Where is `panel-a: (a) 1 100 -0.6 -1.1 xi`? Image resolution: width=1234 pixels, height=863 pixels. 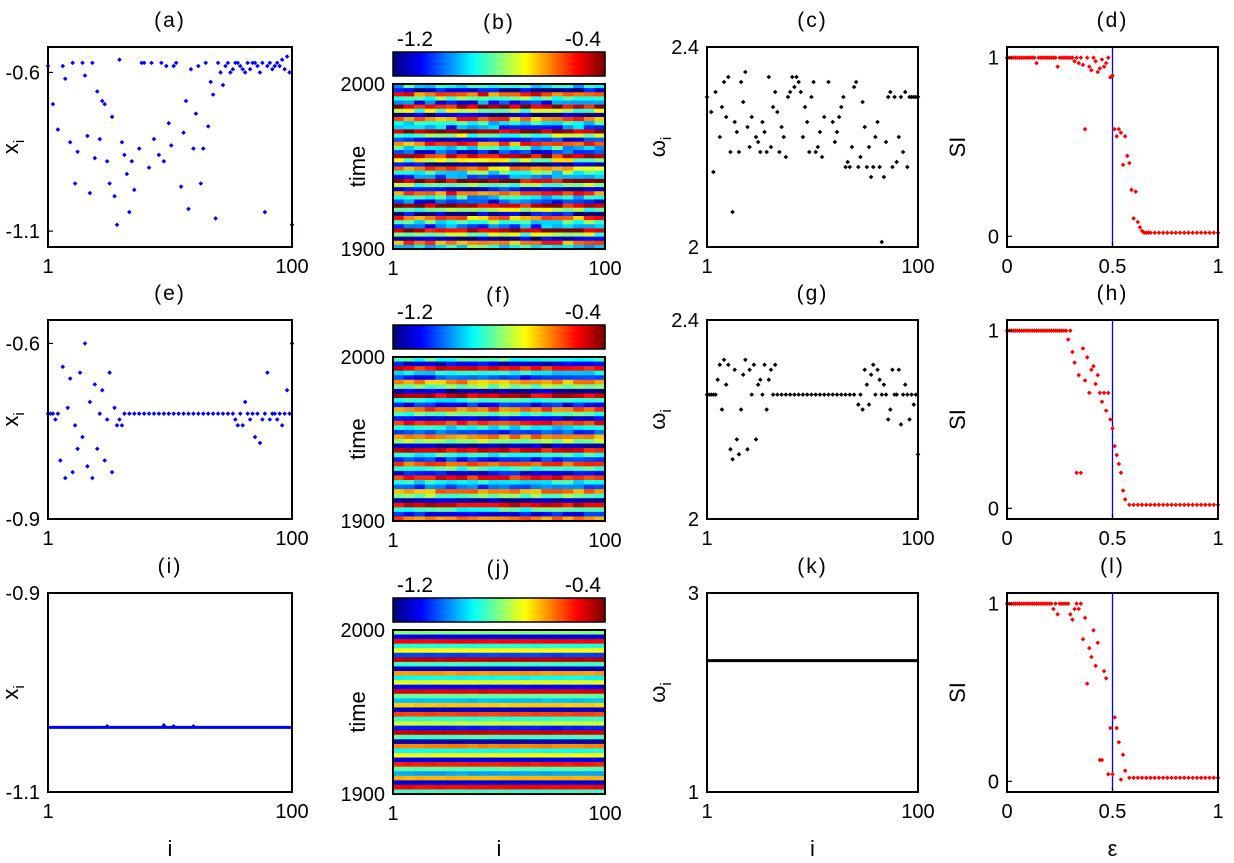 panel-a: (a) 1 100 -0.6 -1.1 xi is located at coordinates (154, 143).